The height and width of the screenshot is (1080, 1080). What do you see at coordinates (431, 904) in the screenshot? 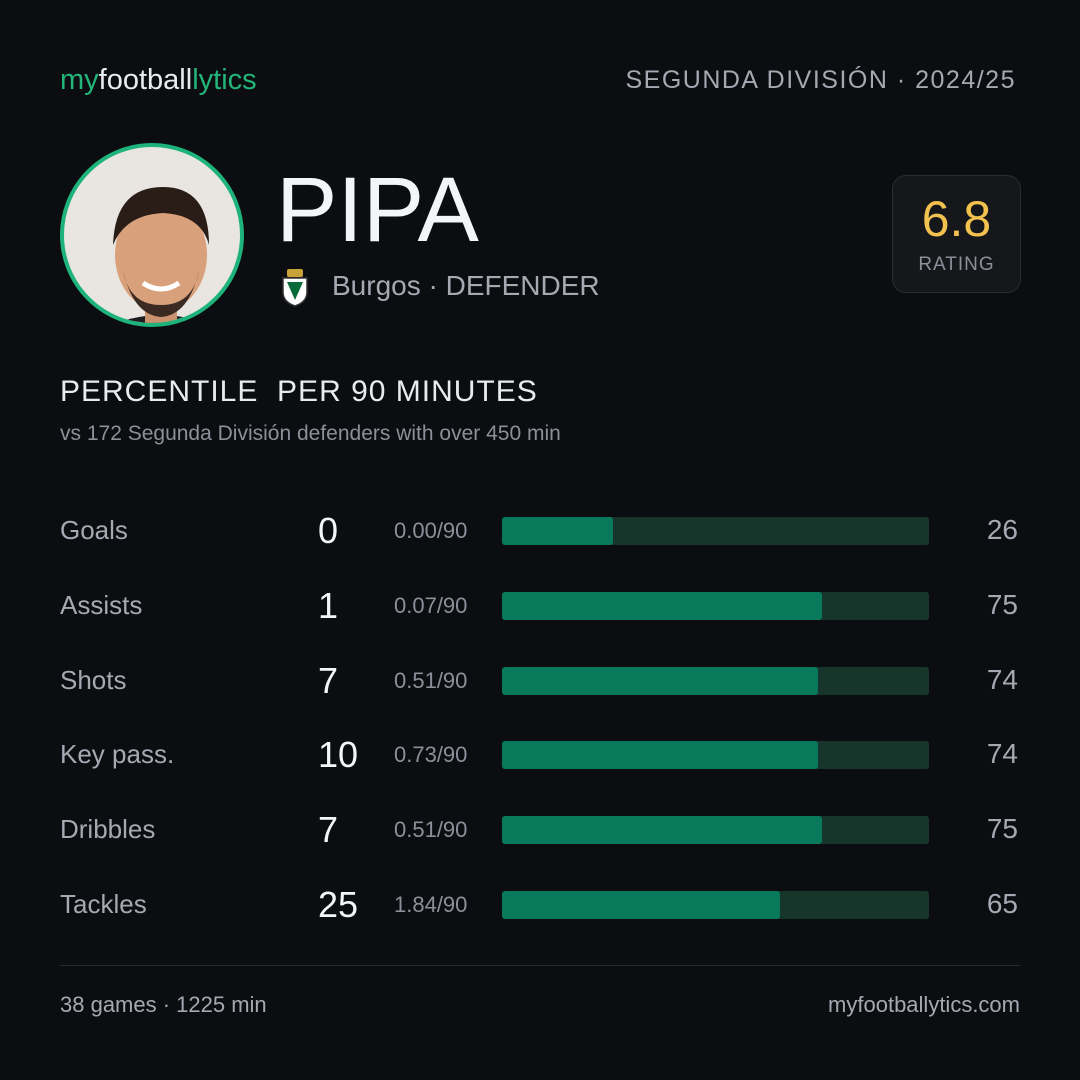
I see `stat-per90: 1.84/90` at bounding box center [431, 904].